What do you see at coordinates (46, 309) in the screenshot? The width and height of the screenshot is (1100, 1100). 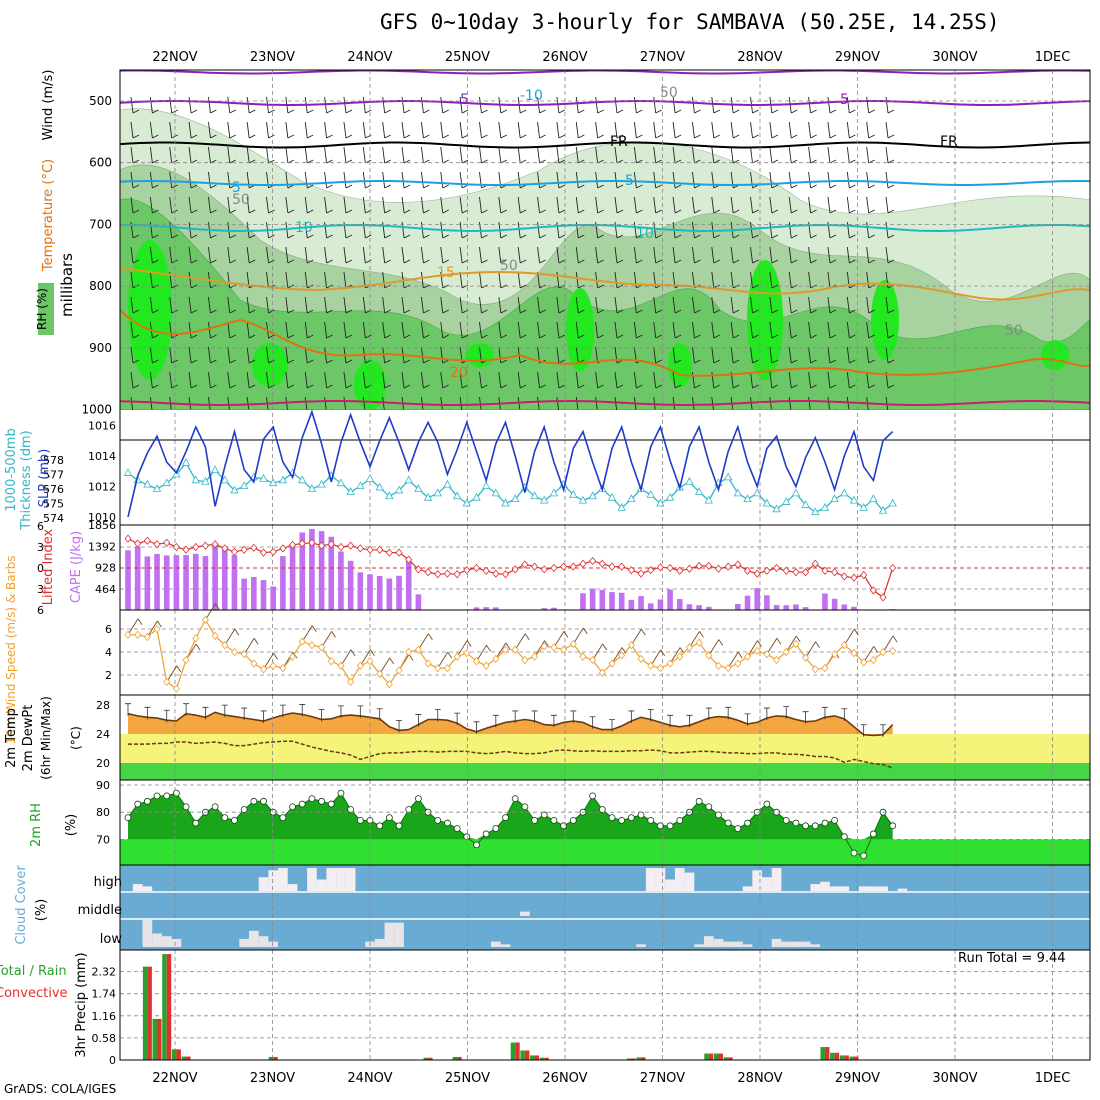 I see `rh-legend-swatch` at bounding box center [46, 309].